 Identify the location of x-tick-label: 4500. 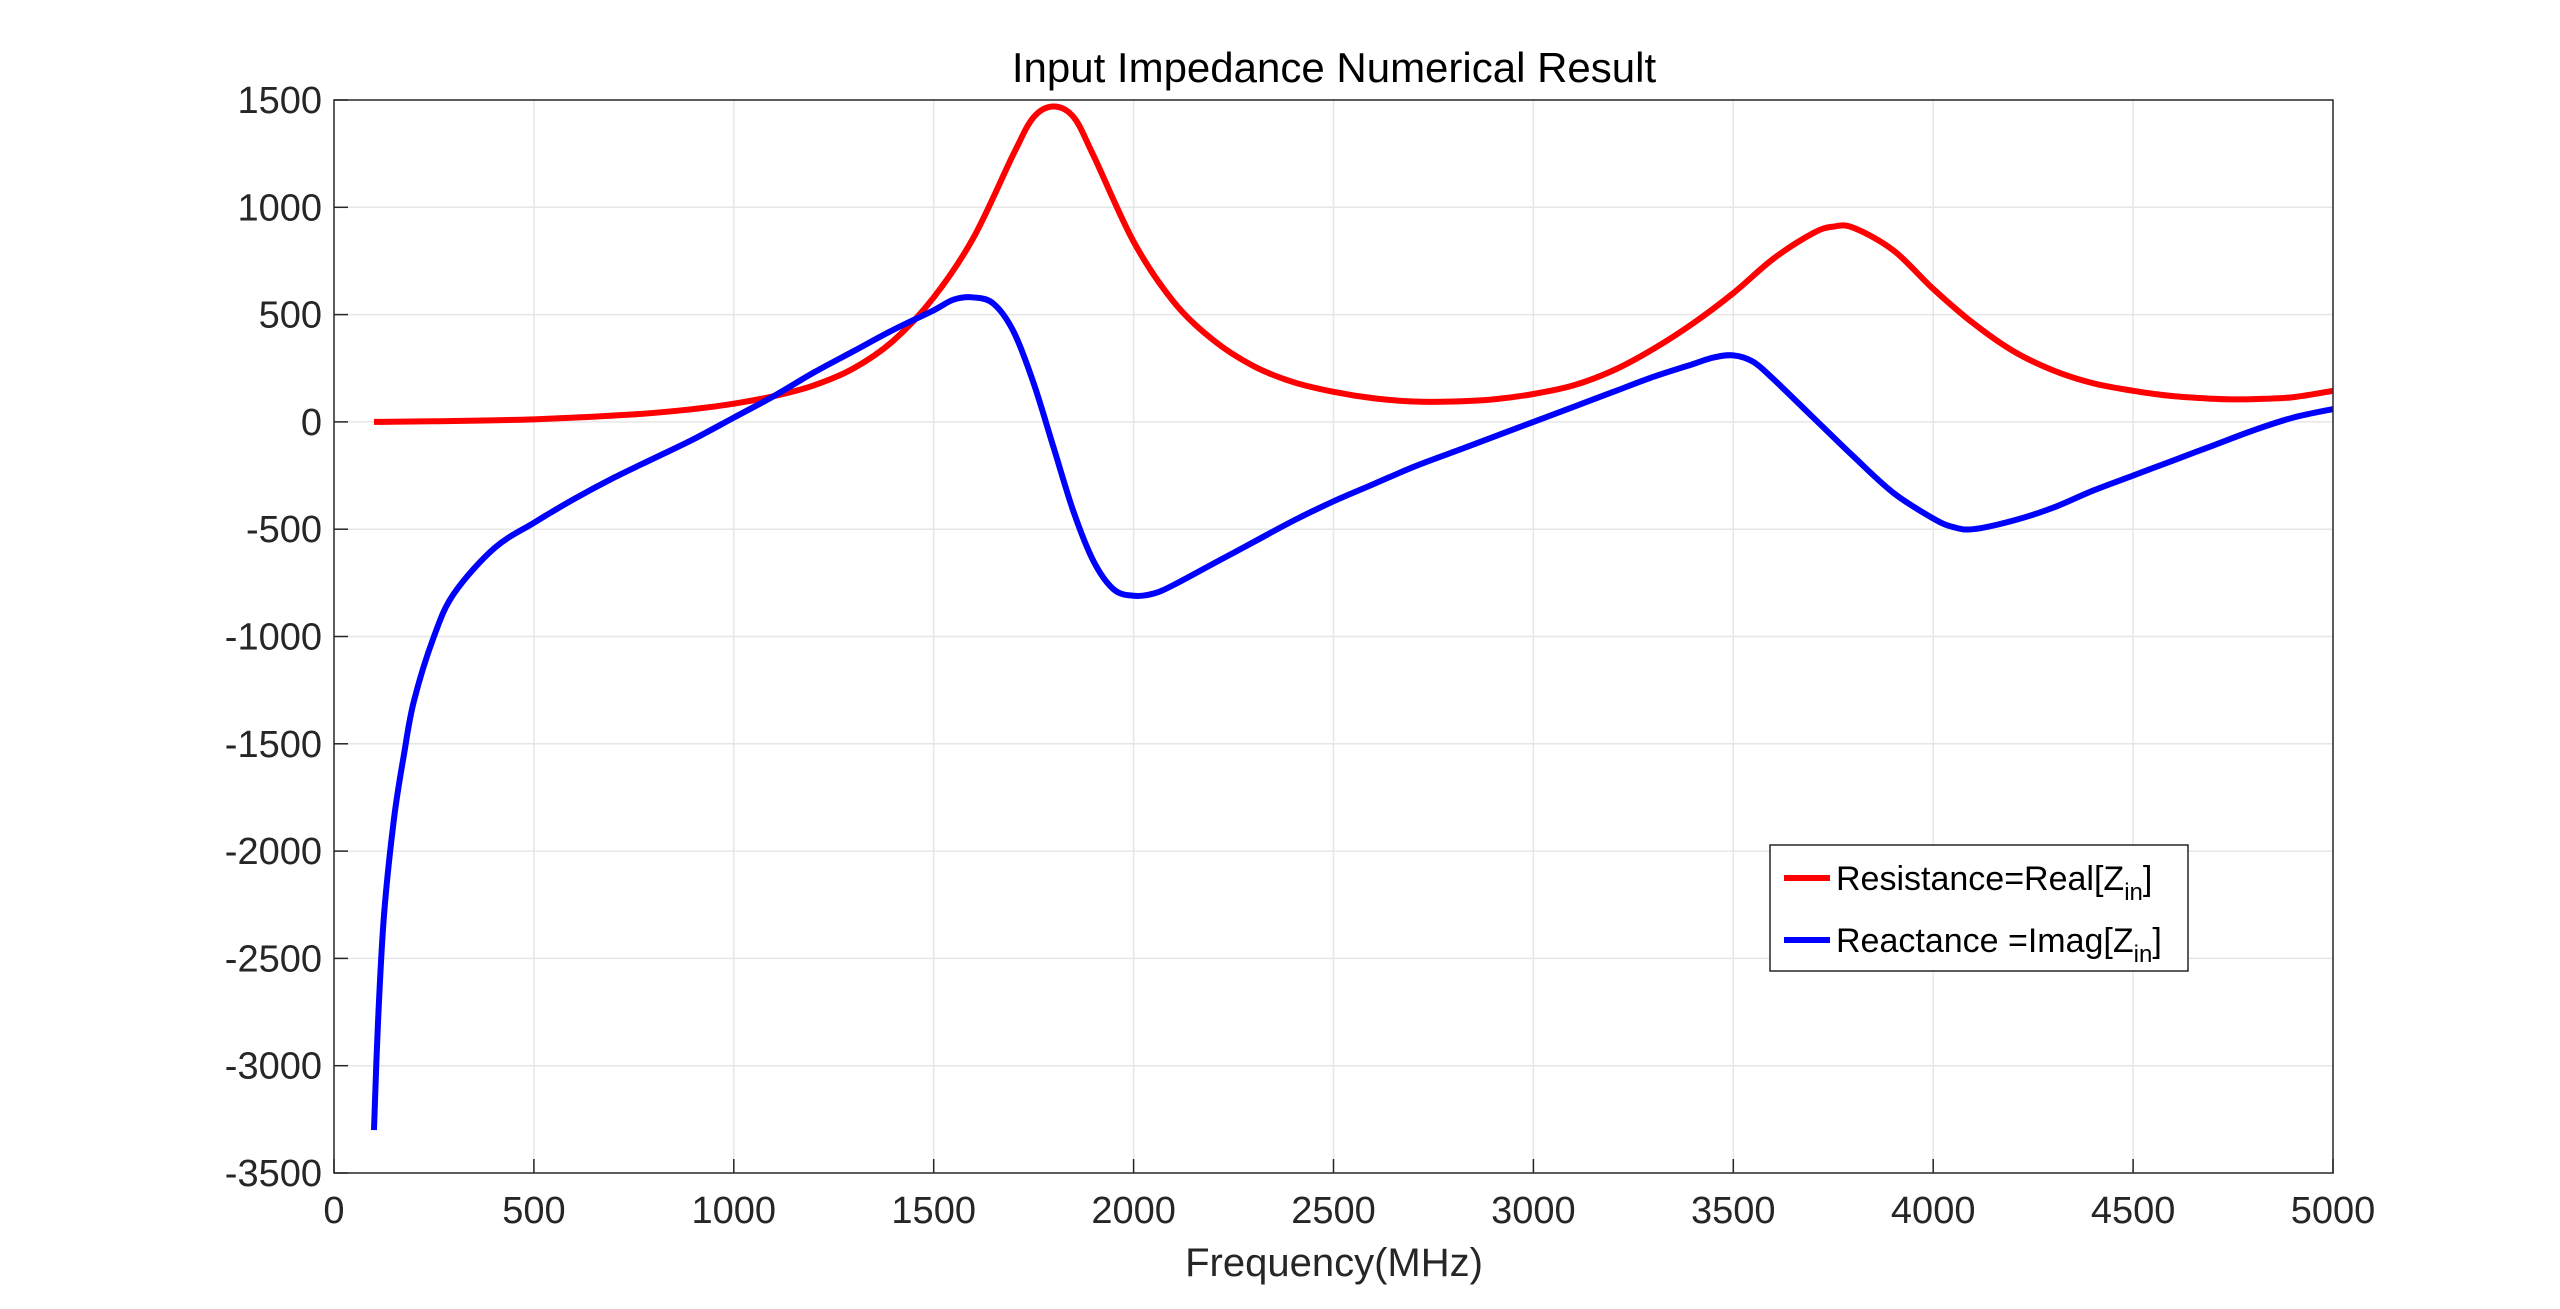
(2133, 1211).